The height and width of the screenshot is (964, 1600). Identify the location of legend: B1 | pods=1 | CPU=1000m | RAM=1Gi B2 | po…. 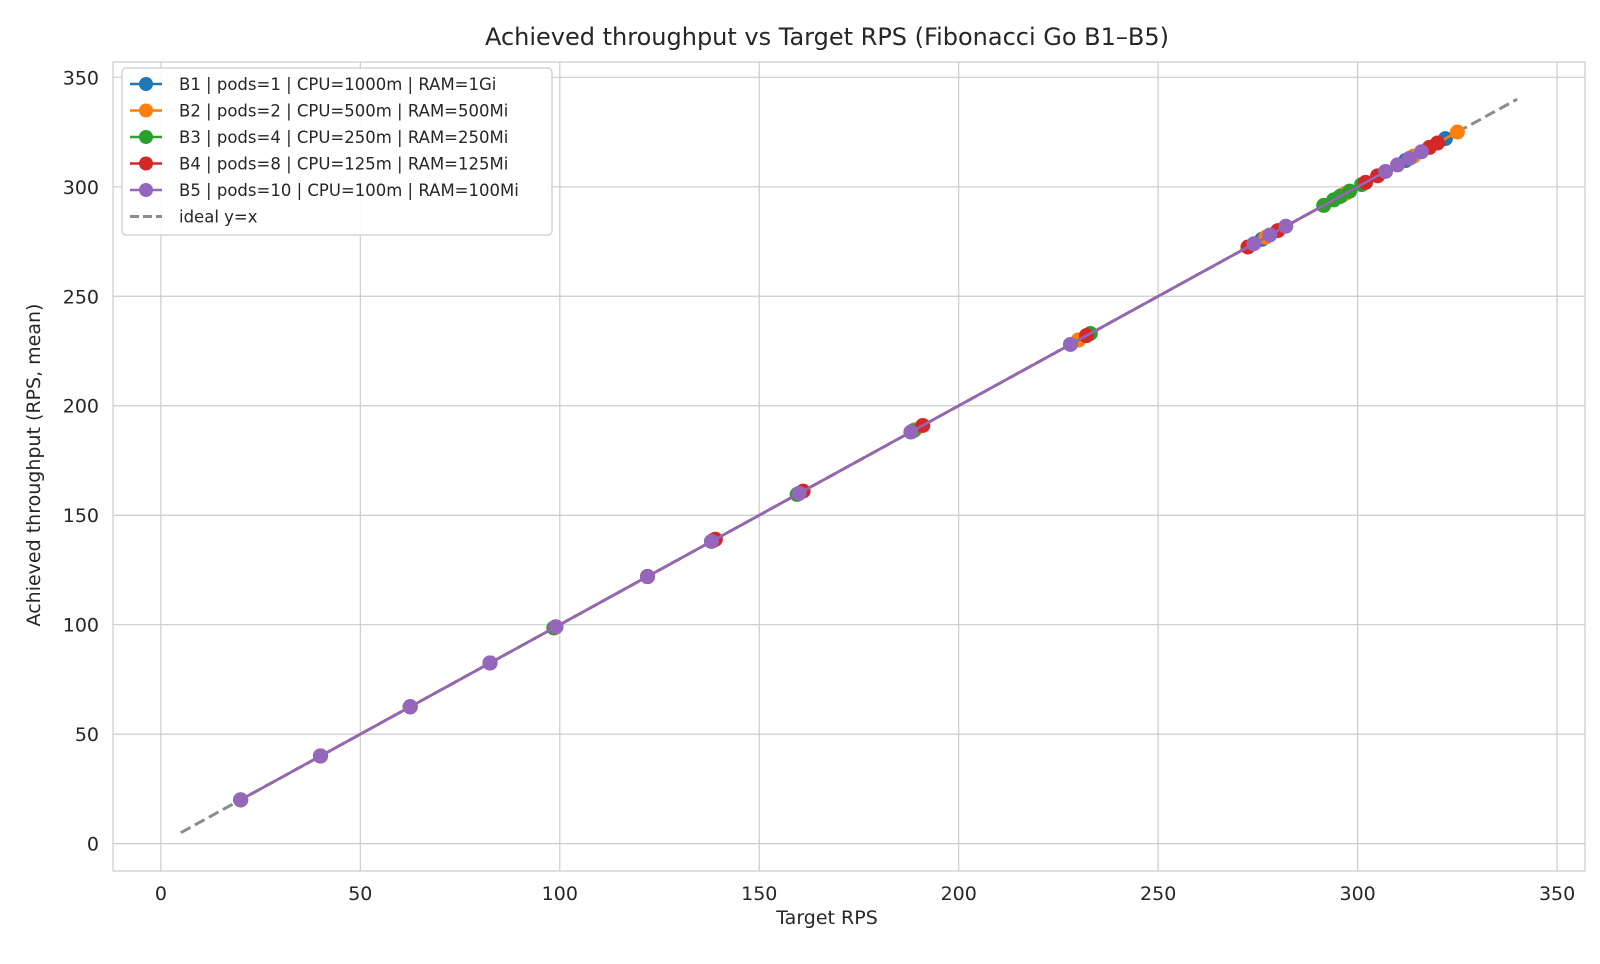
(337, 151).